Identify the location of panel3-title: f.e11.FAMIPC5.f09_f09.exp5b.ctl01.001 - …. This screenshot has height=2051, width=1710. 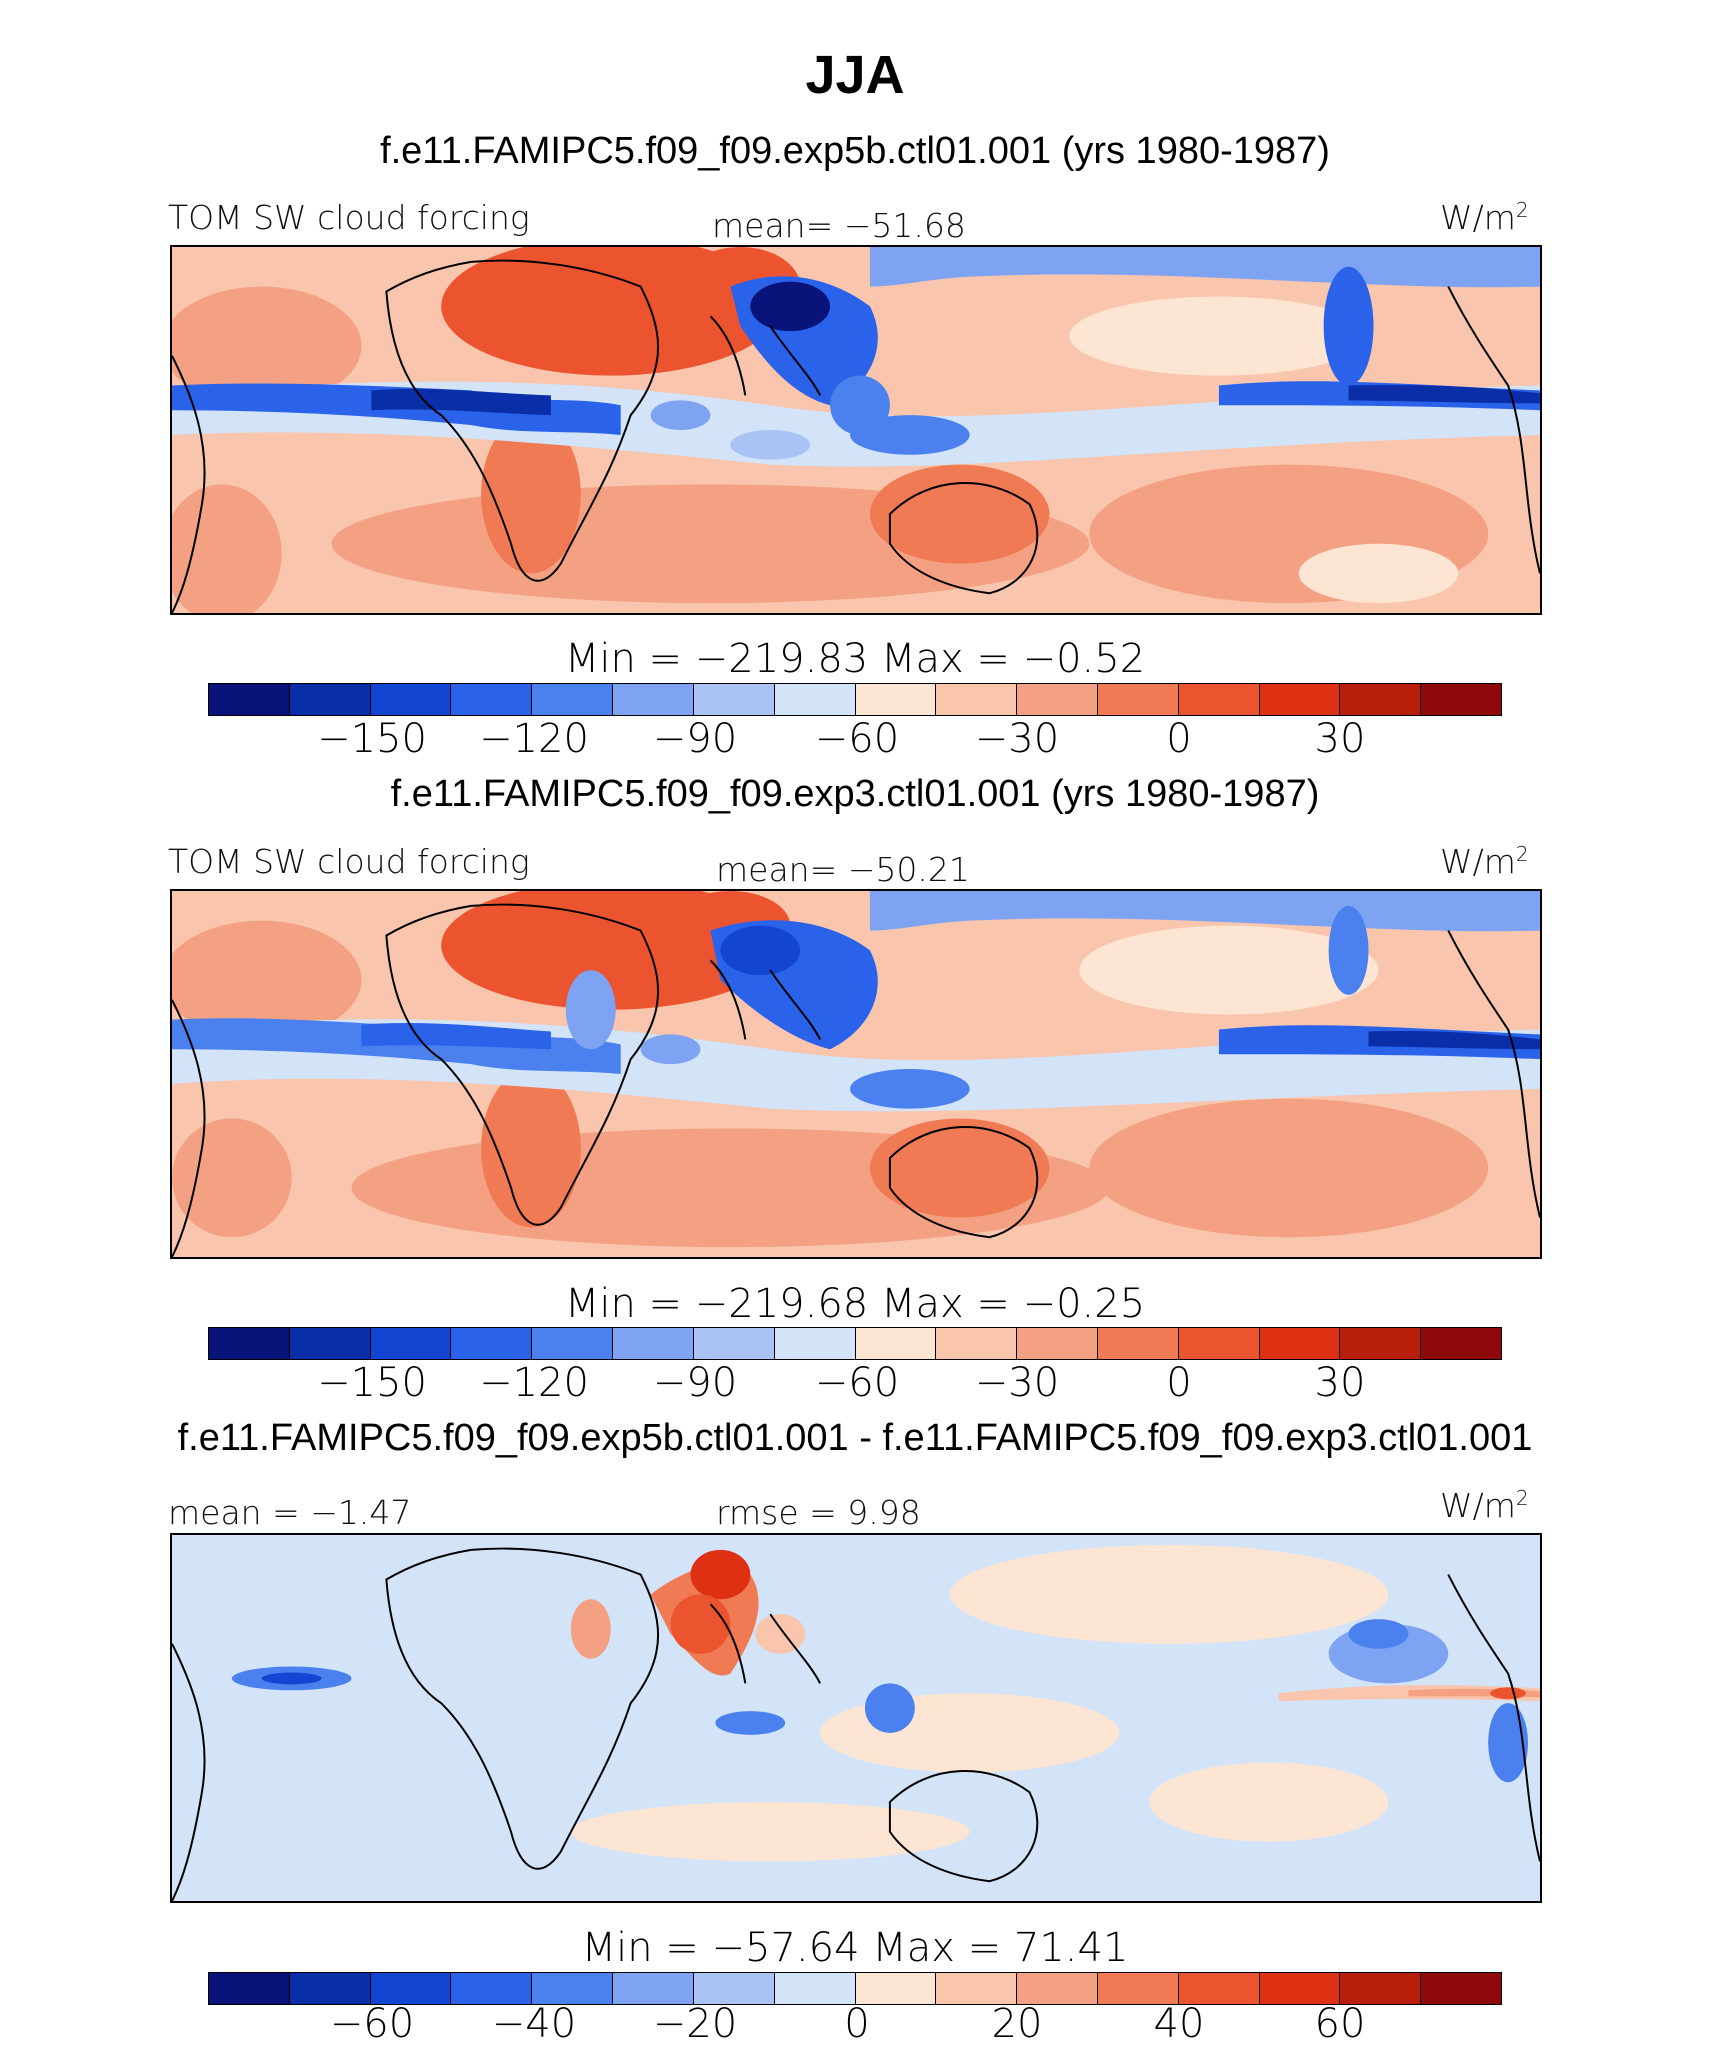
(855, 1438).